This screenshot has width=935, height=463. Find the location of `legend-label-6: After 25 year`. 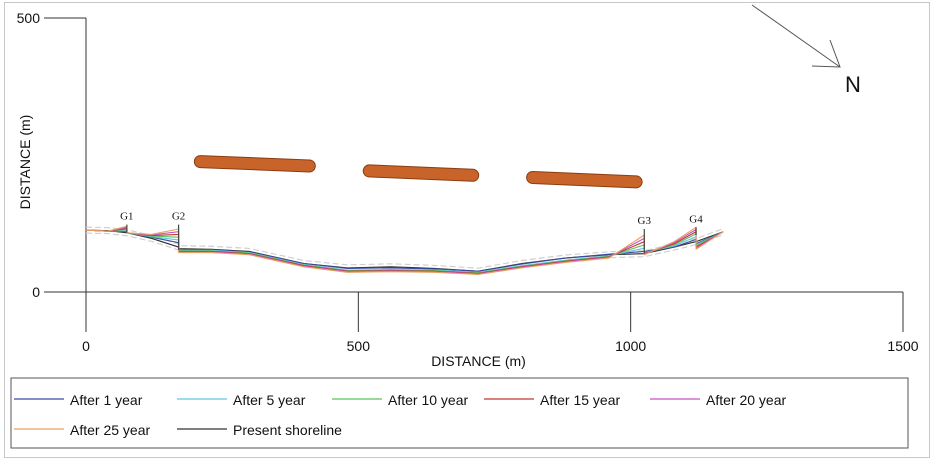

legend-label-6: After 25 year is located at coordinates (110, 430).